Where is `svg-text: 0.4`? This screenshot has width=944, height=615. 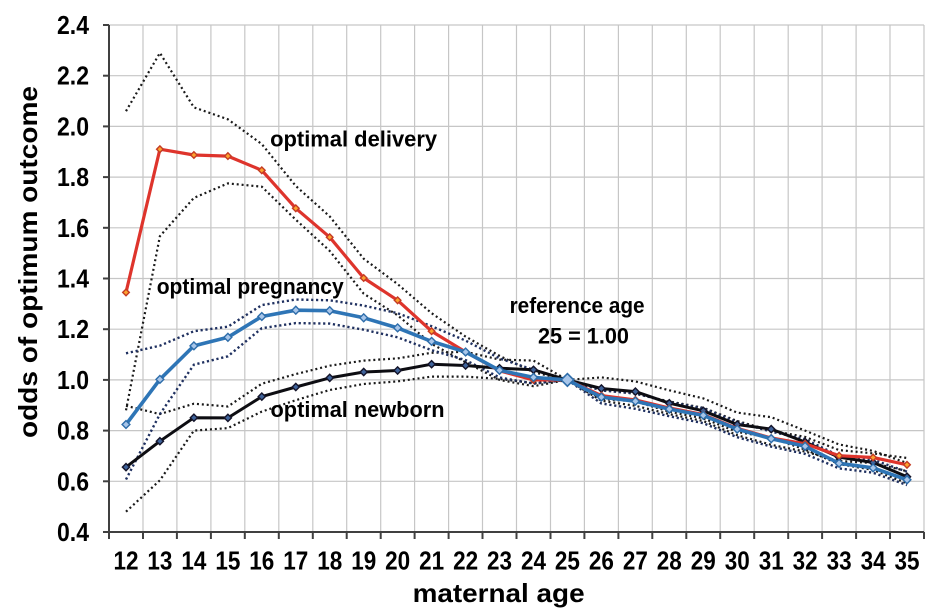 svg-text: 0.4 is located at coordinates (73, 533).